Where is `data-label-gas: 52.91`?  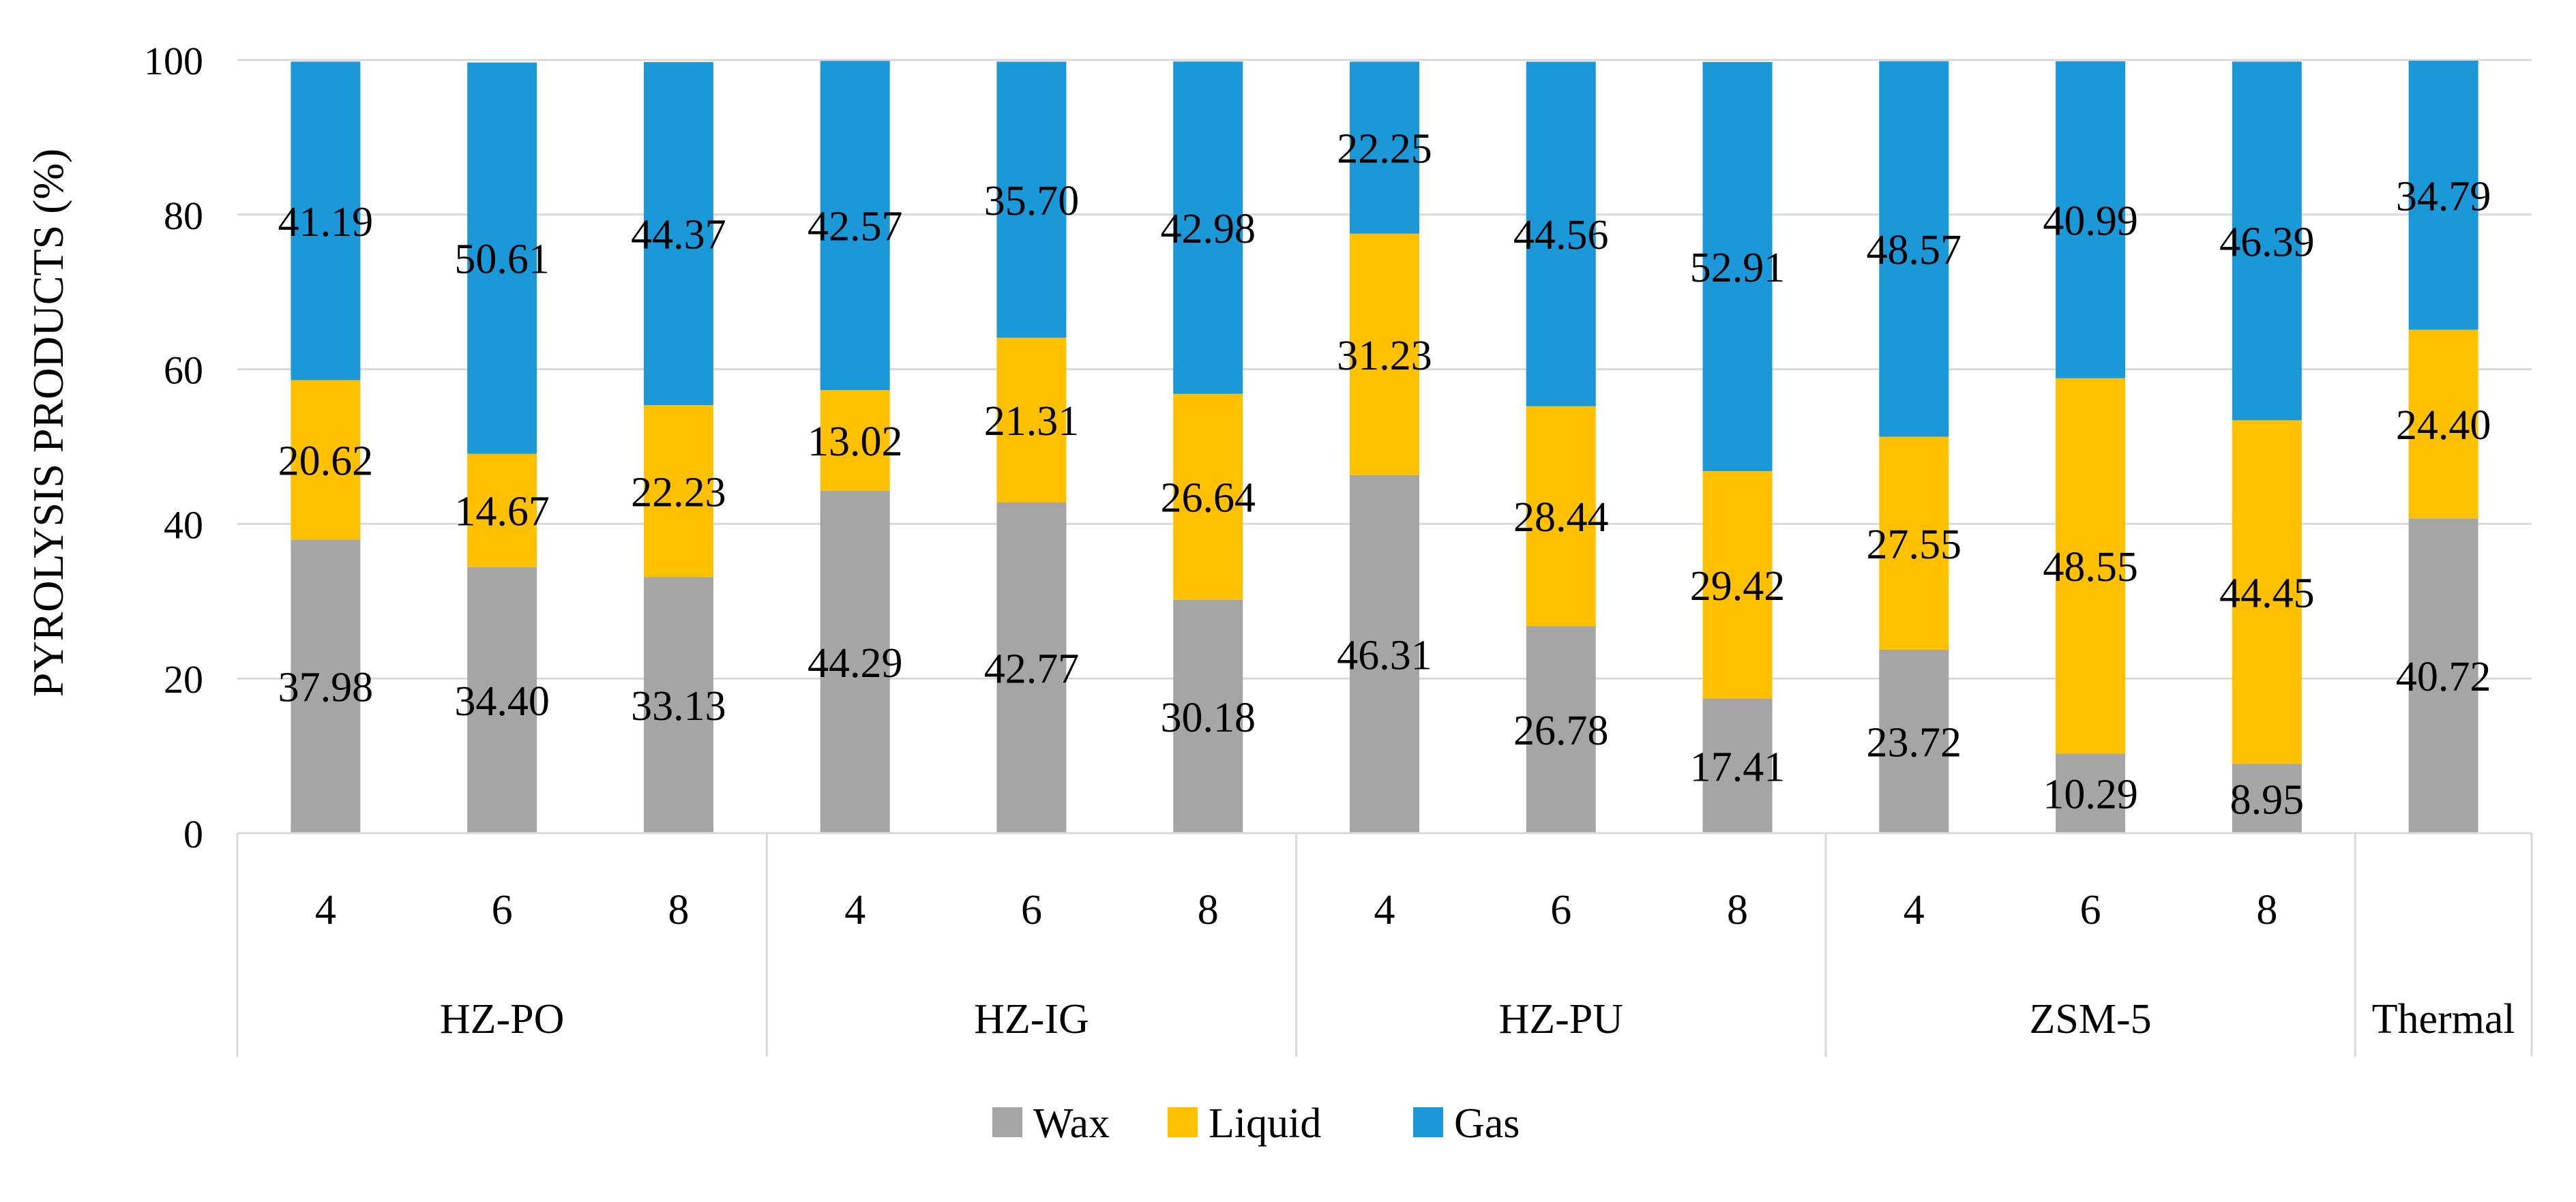 data-label-gas: 52.91 is located at coordinates (1738, 268).